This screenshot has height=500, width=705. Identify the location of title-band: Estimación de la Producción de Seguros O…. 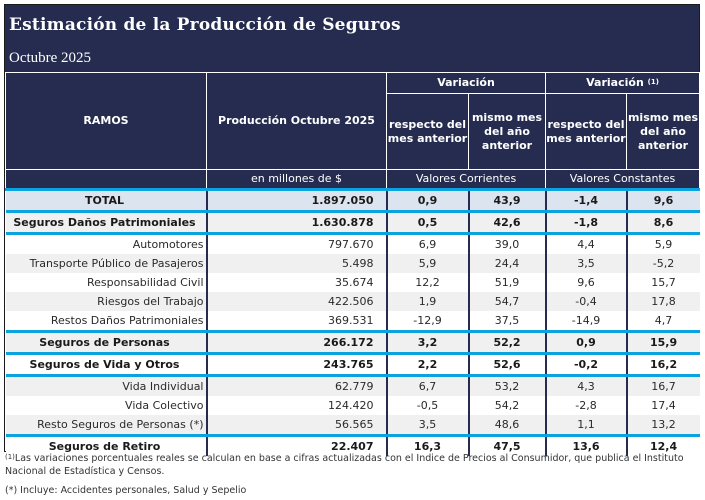
(352, 38).